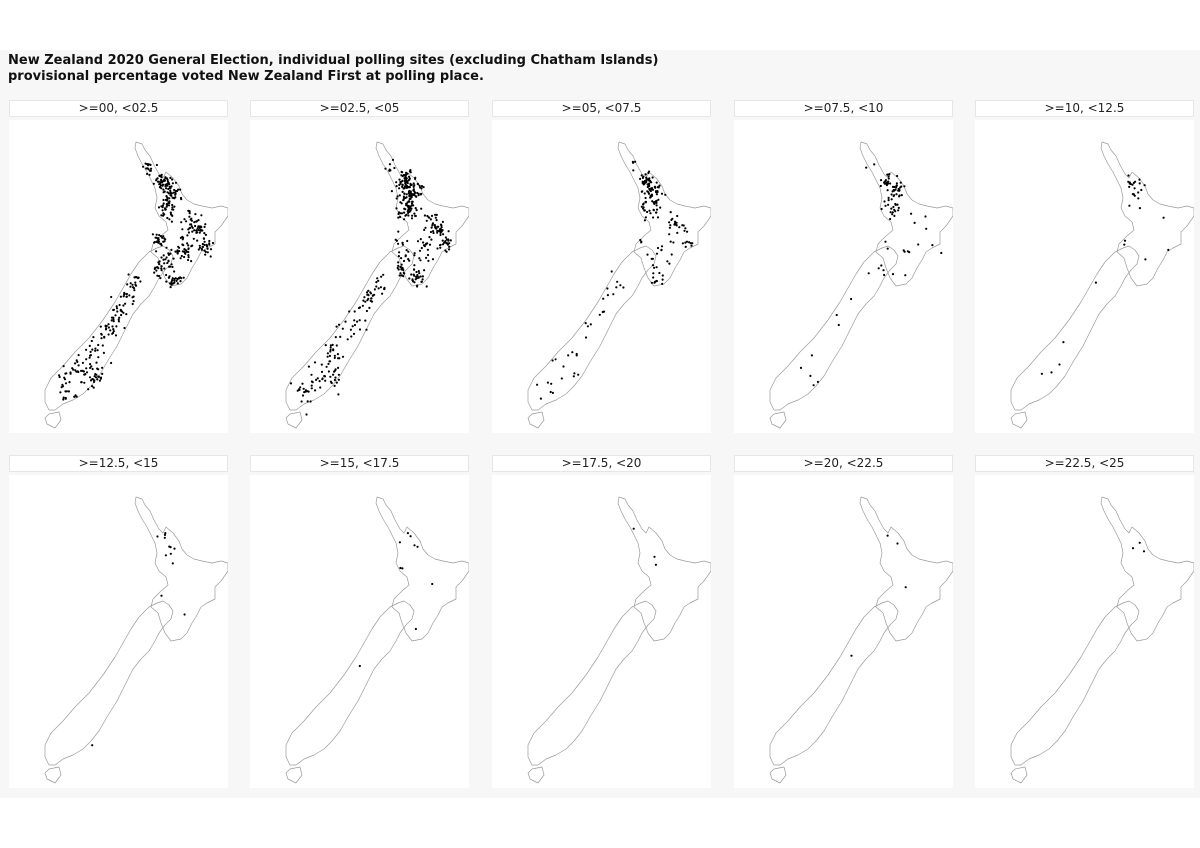 The height and width of the screenshot is (848, 1200). What do you see at coordinates (118, 621) in the screenshot?
I see `map-panel: >=12.5, <15` at bounding box center [118, 621].